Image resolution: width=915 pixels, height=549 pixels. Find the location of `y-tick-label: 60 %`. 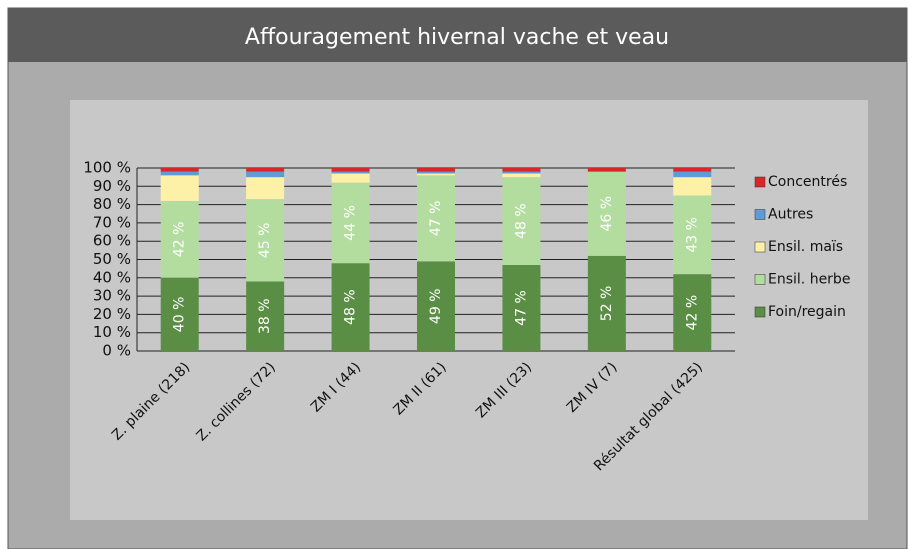

y-tick-label: 60 % is located at coordinates (112, 241).